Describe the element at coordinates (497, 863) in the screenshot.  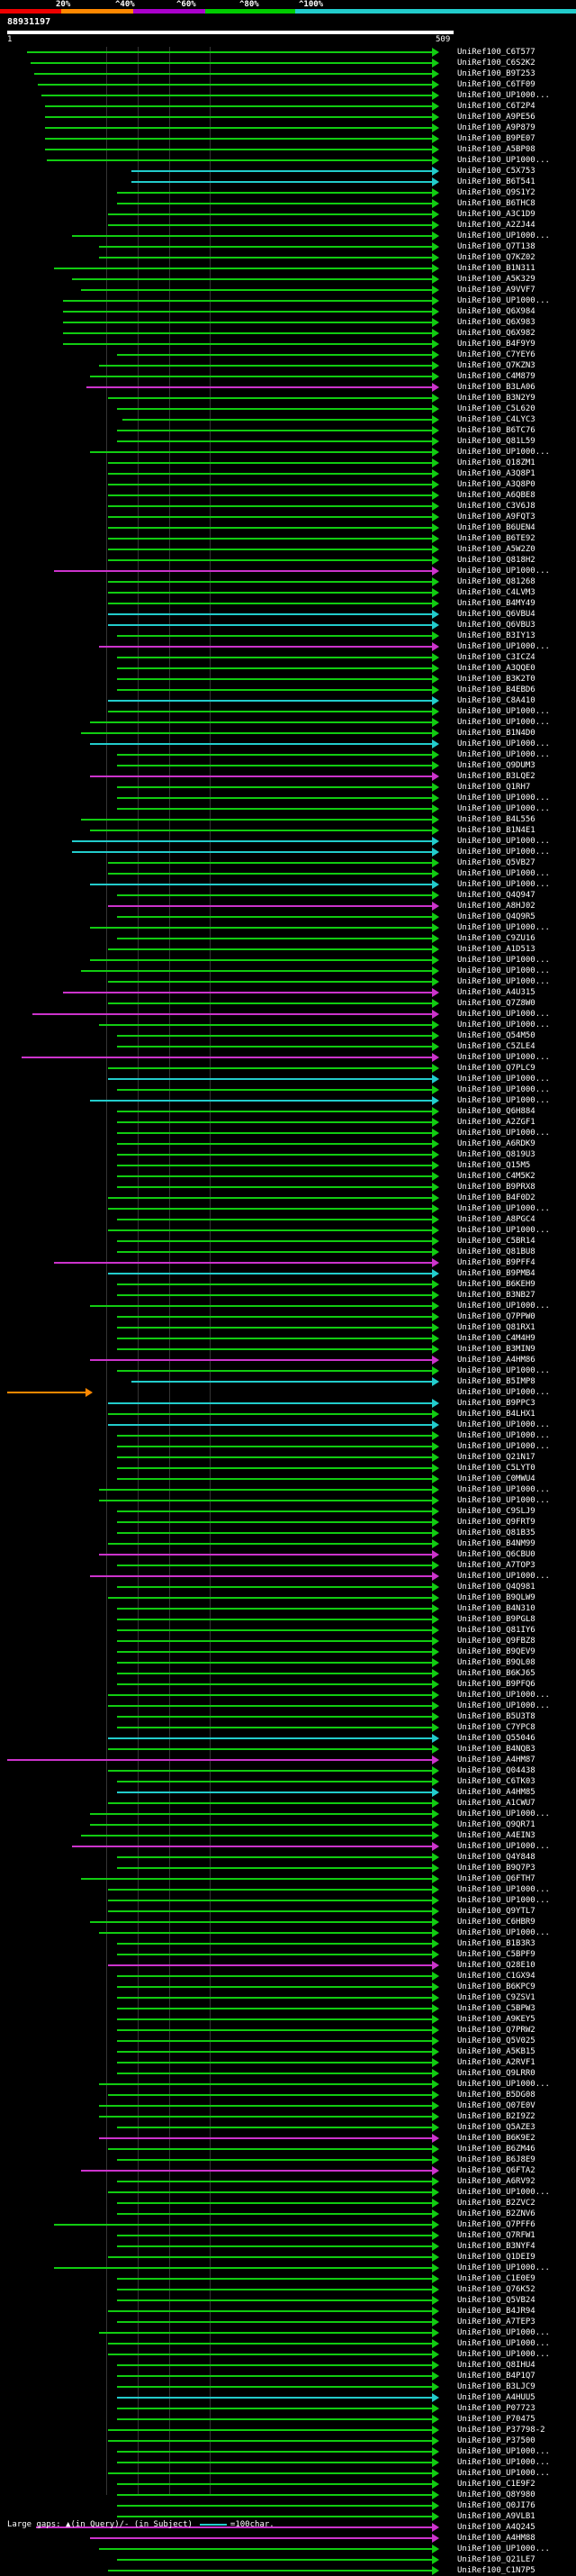
I see `hit-label: UniRef100_Q5VB27` at that location.